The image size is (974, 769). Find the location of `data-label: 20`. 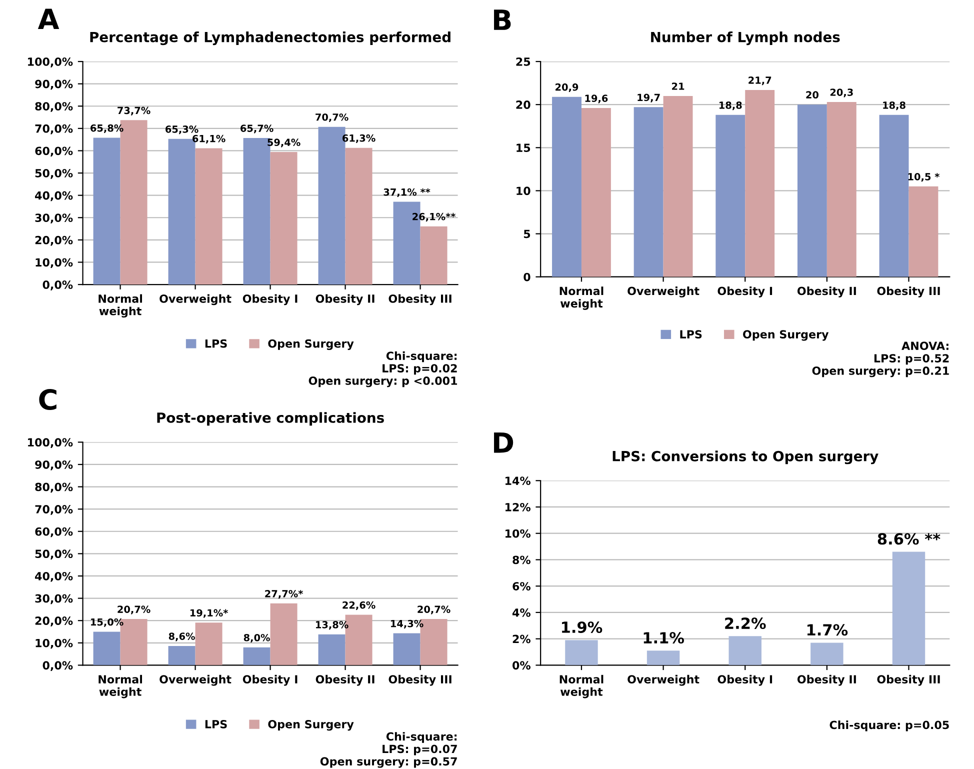

data-label: 20 is located at coordinates (812, 95).